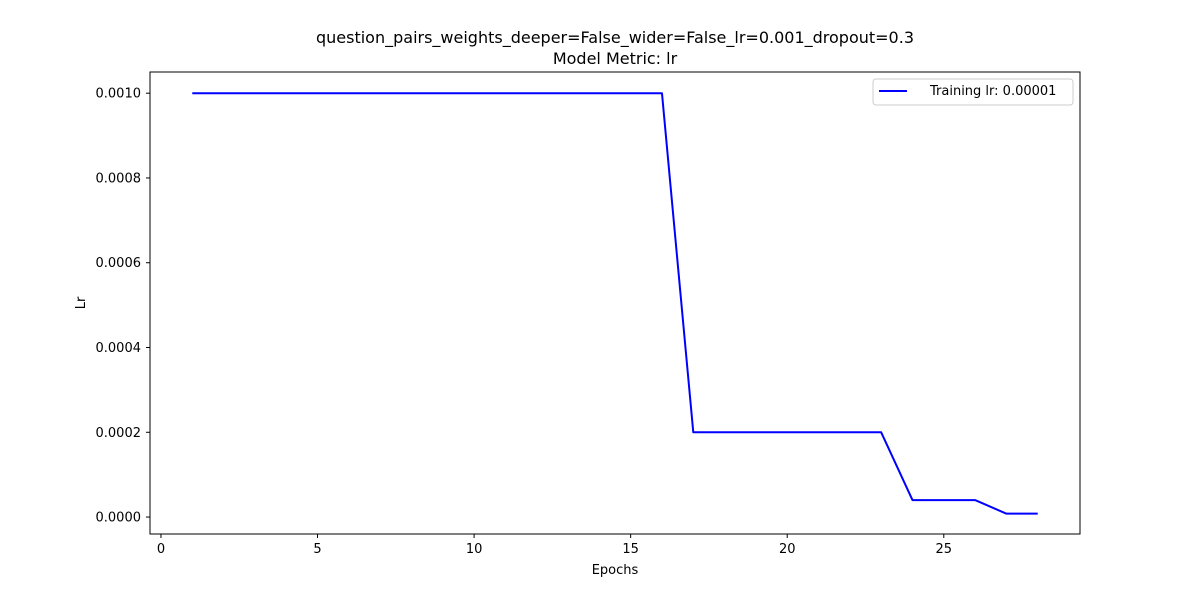  What do you see at coordinates (119, 348) in the screenshot?
I see `y-tick-label: 0.0004` at bounding box center [119, 348].